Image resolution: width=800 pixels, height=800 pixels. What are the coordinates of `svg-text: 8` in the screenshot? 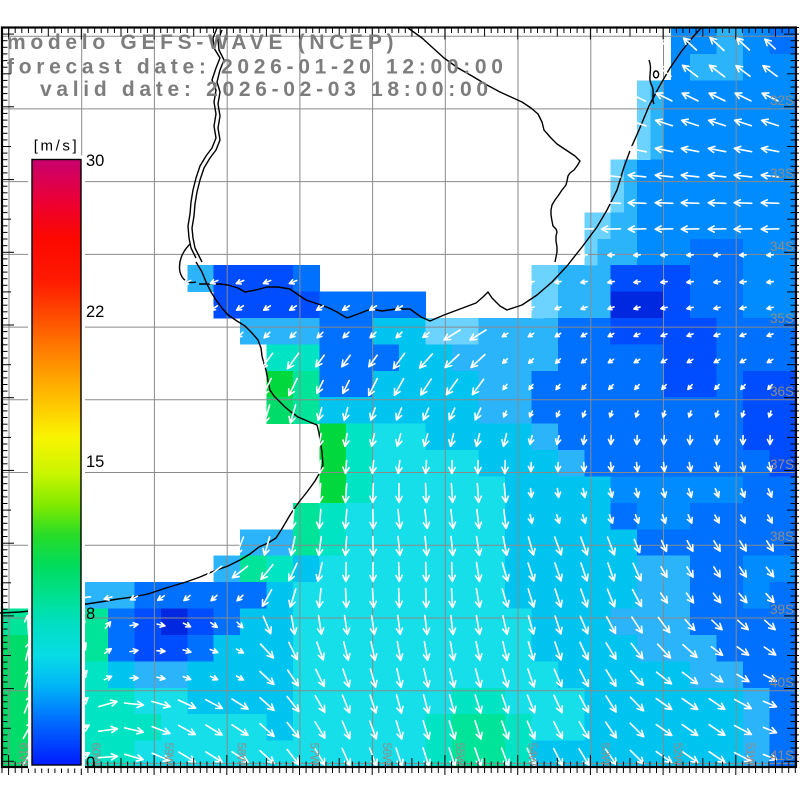 It's located at (90, 614).